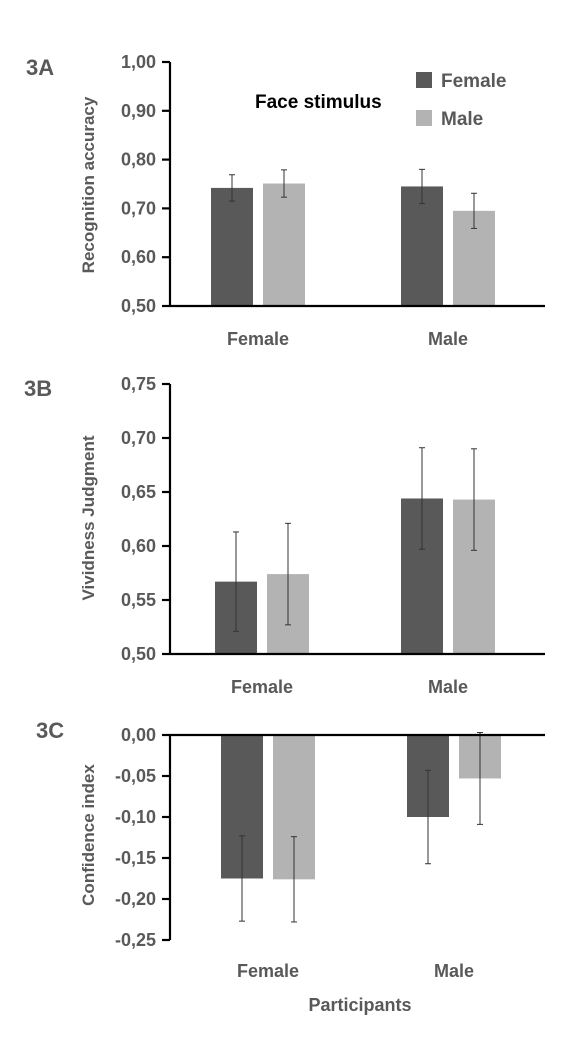 The image size is (580, 1039). What do you see at coordinates (422, 498) in the screenshot?
I see `error-bar-3b-male-female` at bounding box center [422, 498].